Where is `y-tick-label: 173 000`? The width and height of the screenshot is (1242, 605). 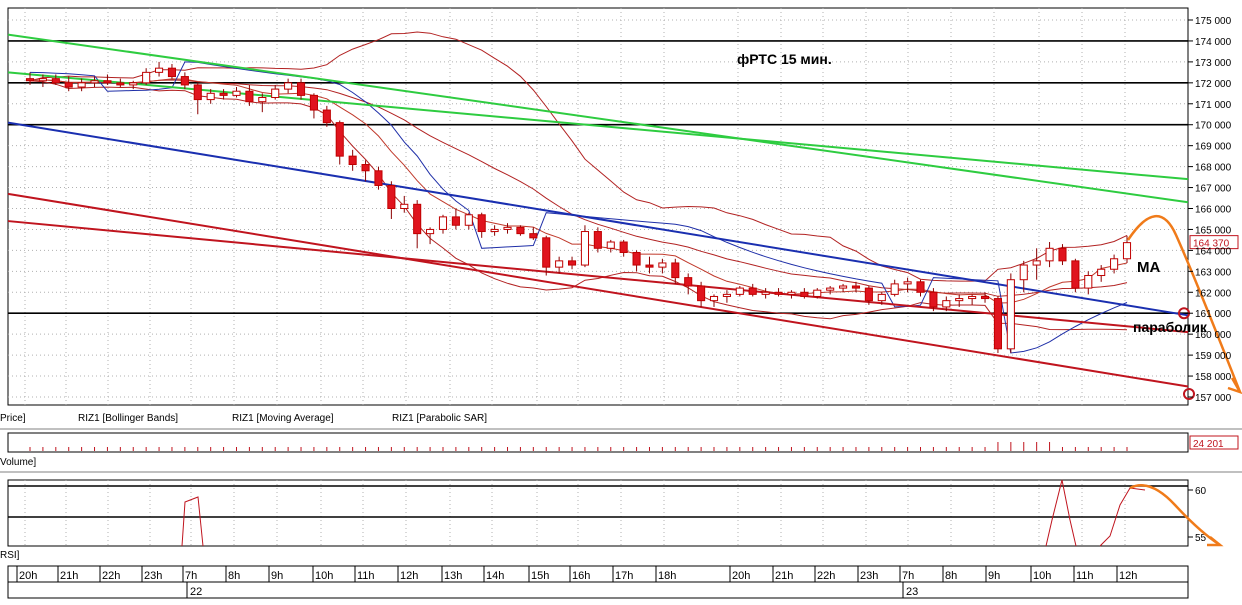 y-tick-label: 173 000 is located at coordinates (1213, 63).